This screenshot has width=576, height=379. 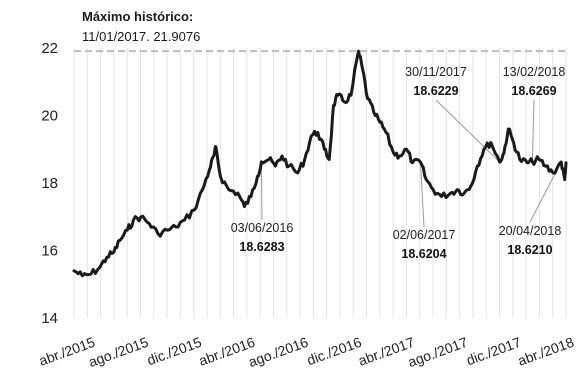 What do you see at coordinates (436, 72) in the screenshot?
I see `annotation-date: 30/11/2017` at bounding box center [436, 72].